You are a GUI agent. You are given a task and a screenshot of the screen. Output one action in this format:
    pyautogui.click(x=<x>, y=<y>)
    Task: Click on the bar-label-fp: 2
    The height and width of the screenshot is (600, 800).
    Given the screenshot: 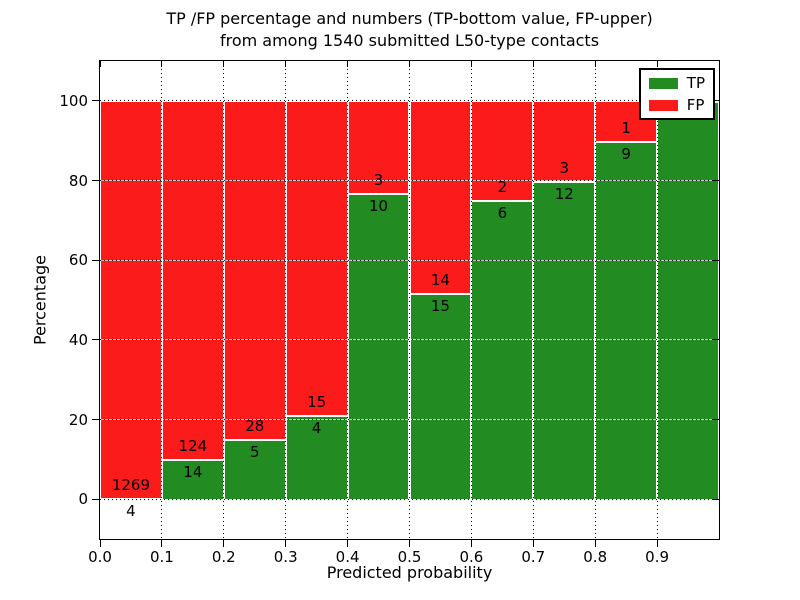 What is the action you would take?
    pyautogui.click(x=502, y=187)
    